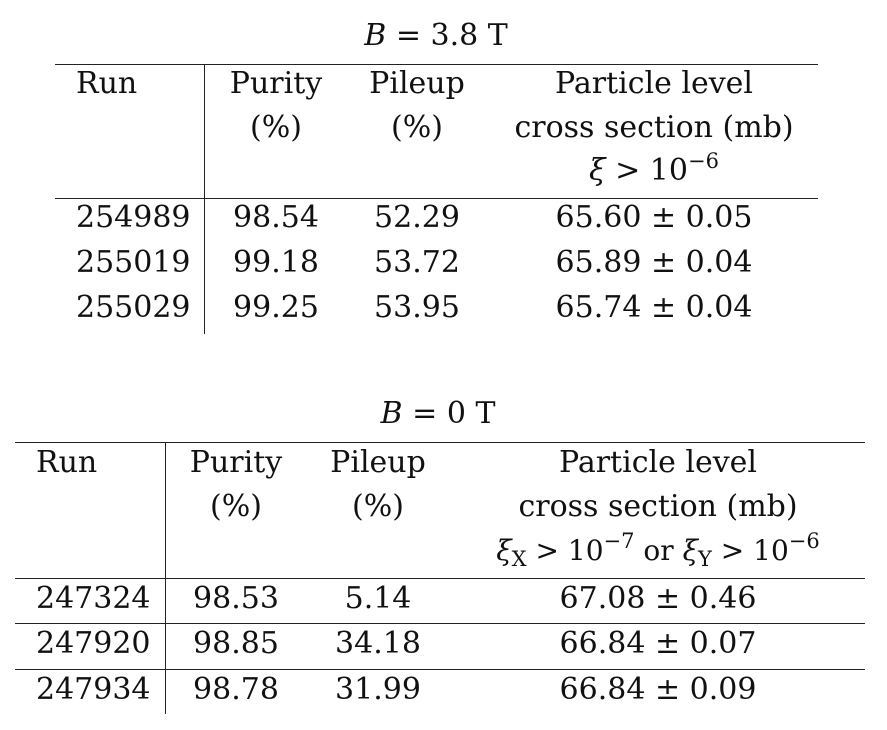 The height and width of the screenshot is (730, 887). What do you see at coordinates (93, 689) in the screenshot?
I see `run-number: 247934` at bounding box center [93, 689].